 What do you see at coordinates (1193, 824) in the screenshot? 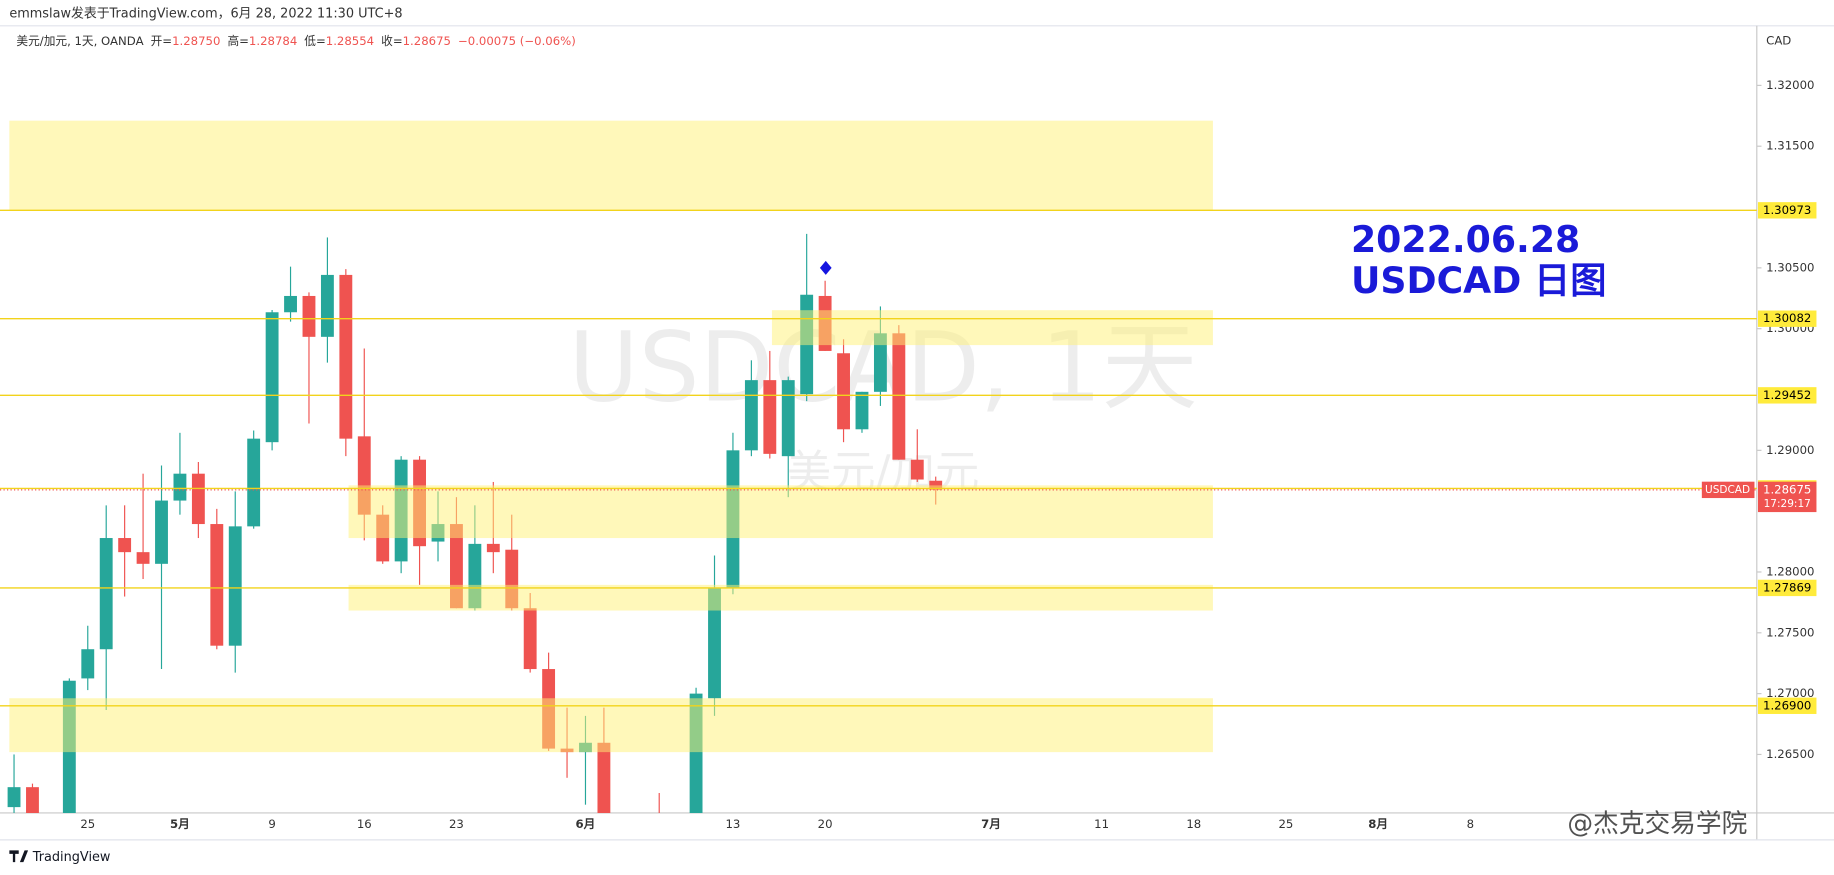
I see `x-tick-label: 18` at bounding box center [1193, 824].